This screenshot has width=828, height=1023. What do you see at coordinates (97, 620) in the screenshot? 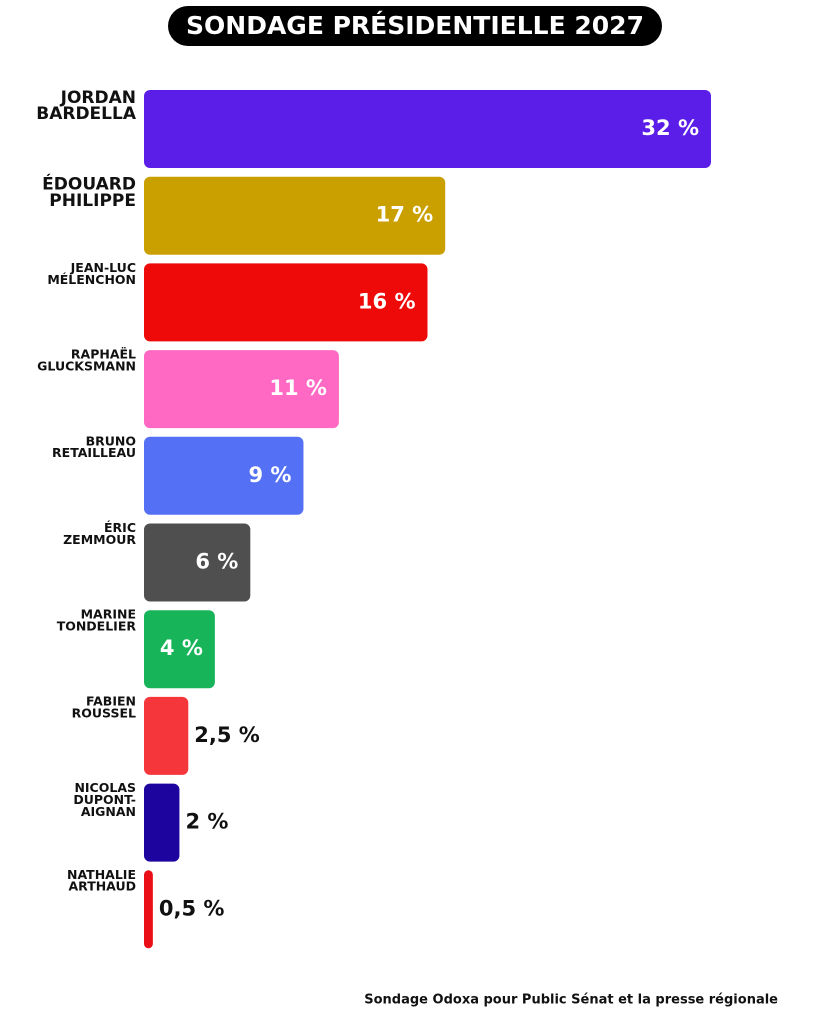
I see `category-label: MARINE TONDELIER` at bounding box center [97, 620].